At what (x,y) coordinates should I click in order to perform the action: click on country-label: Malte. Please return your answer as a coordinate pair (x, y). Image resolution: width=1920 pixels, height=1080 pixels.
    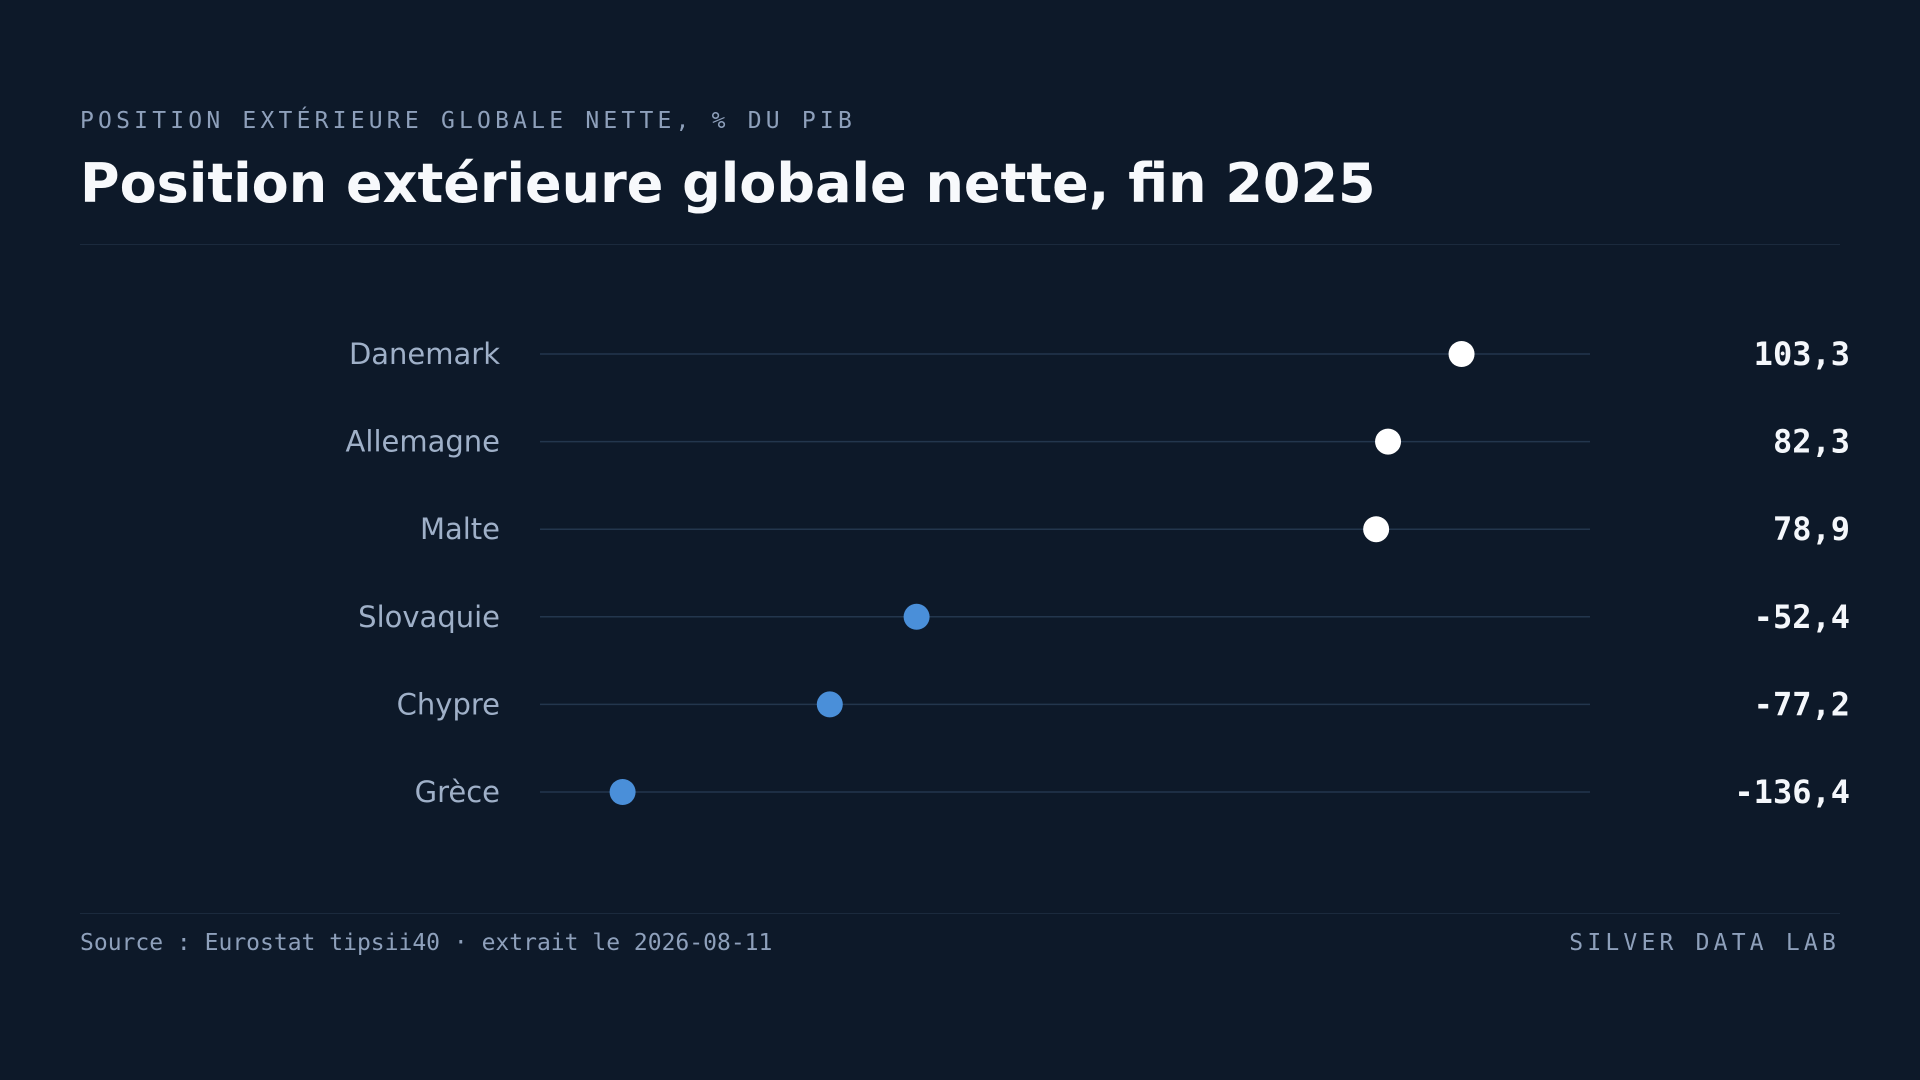
    Looking at the image, I should click on (460, 529).